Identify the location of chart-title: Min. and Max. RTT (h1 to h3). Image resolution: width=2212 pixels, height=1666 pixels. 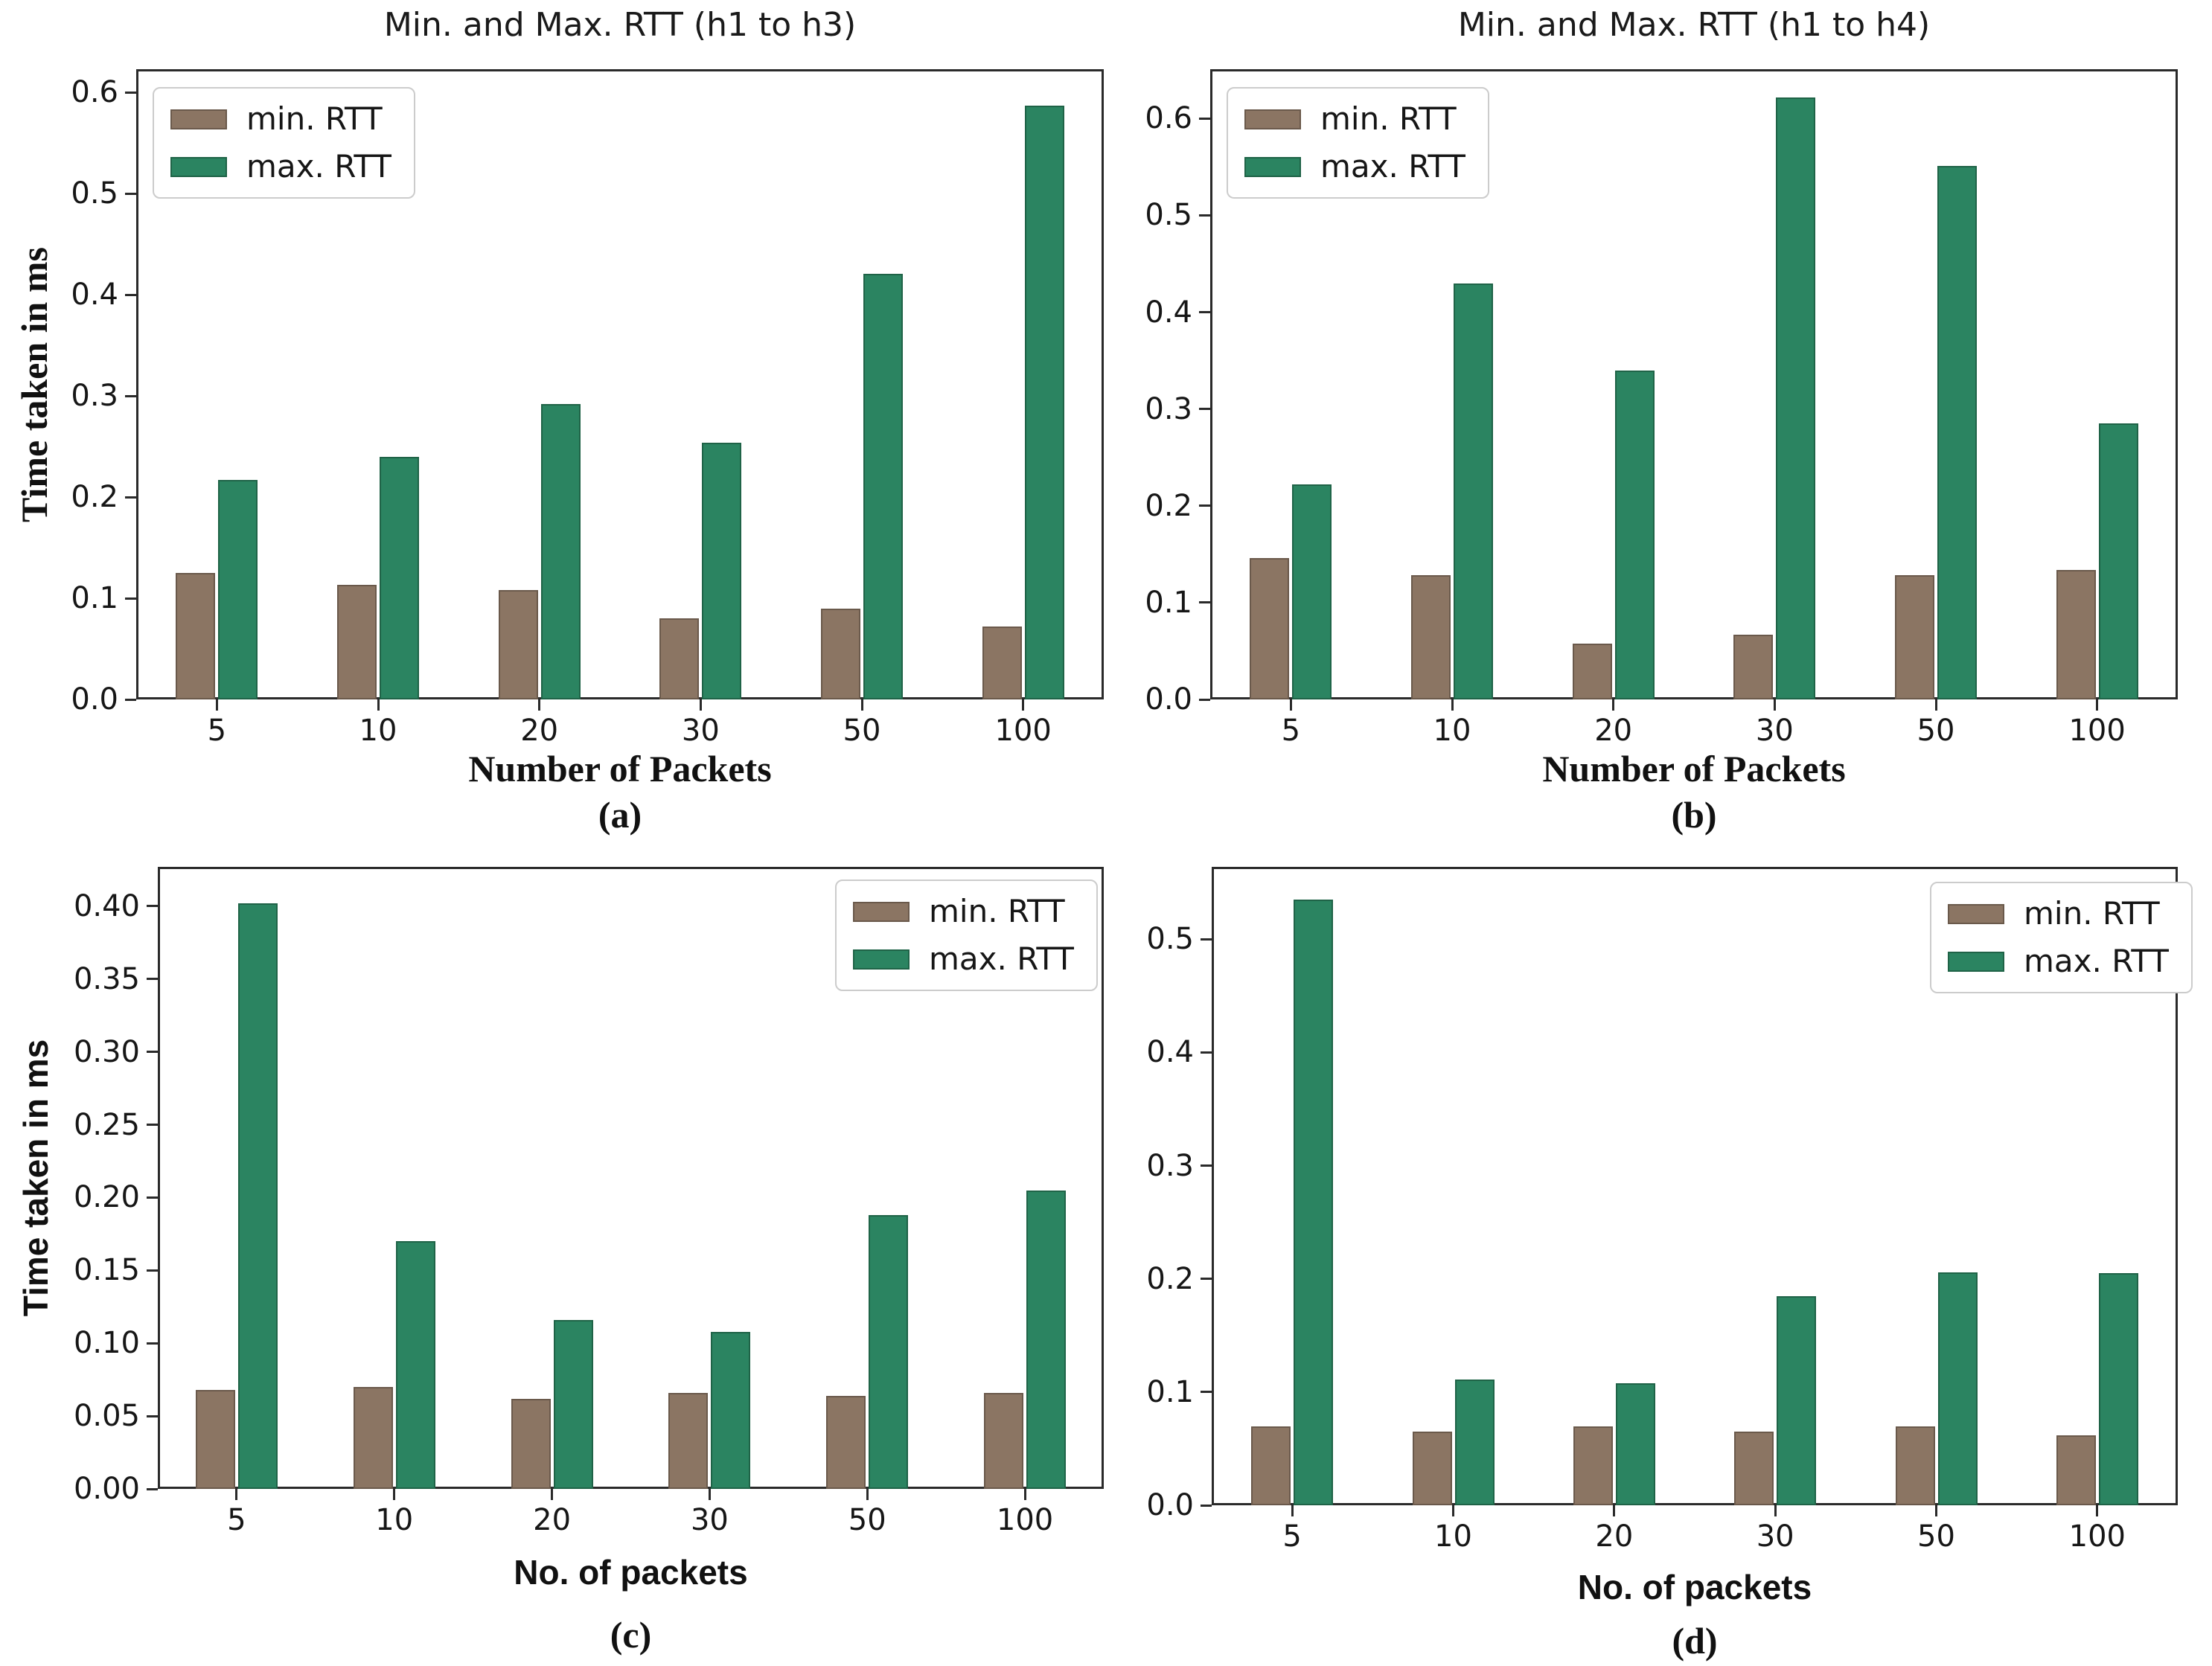
(620, 25).